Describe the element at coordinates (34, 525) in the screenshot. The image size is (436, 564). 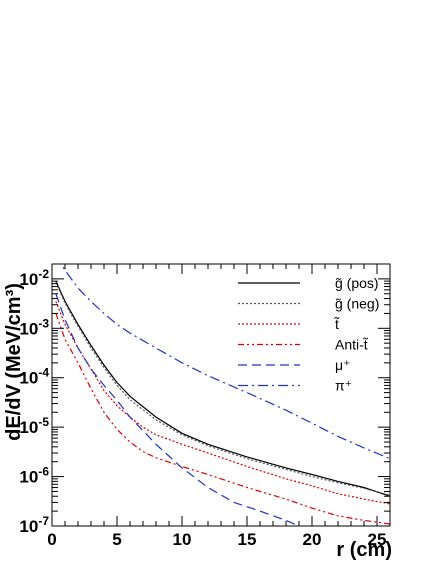
I see `y-tick-label: 10⁻⁷` at that location.